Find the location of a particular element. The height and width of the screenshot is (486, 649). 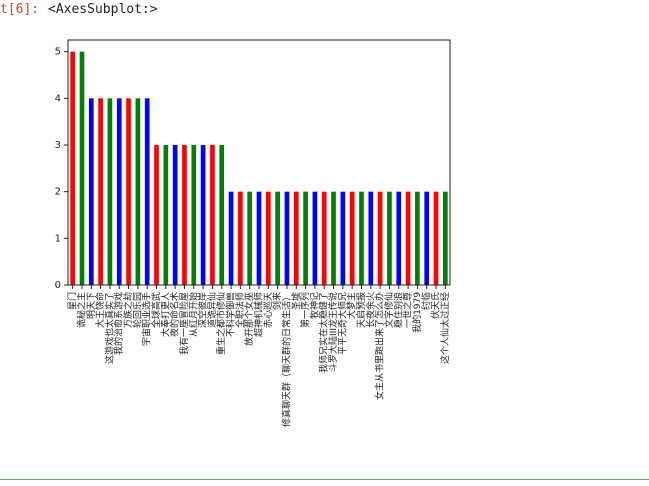

x-tick-label: 大王饶命 is located at coordinates (100, 310).